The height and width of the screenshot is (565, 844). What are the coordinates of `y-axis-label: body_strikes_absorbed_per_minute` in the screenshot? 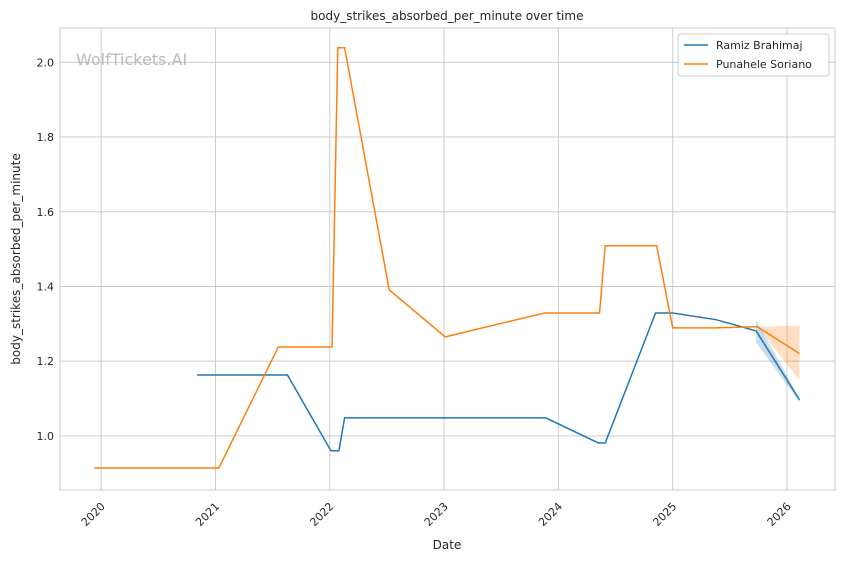 It's located at (16, 258).